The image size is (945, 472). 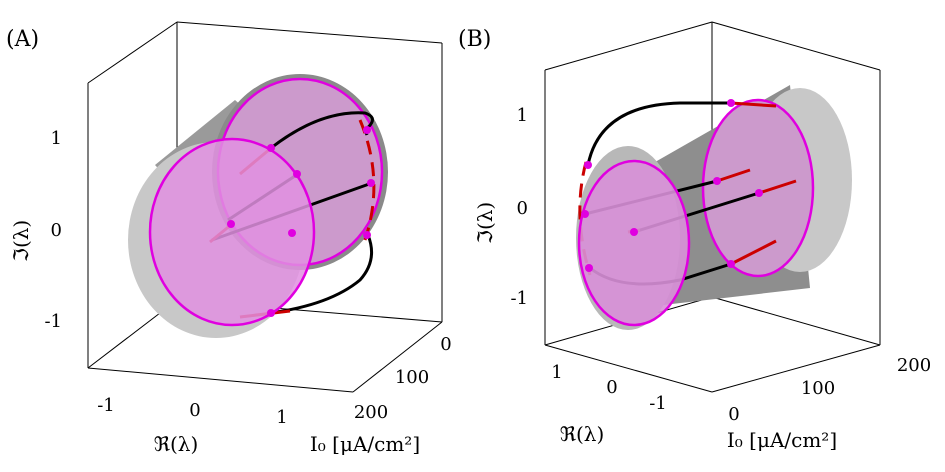 I want to click on panel-b-x-ticks: 1 0 -1, so click(x=609, y=388).